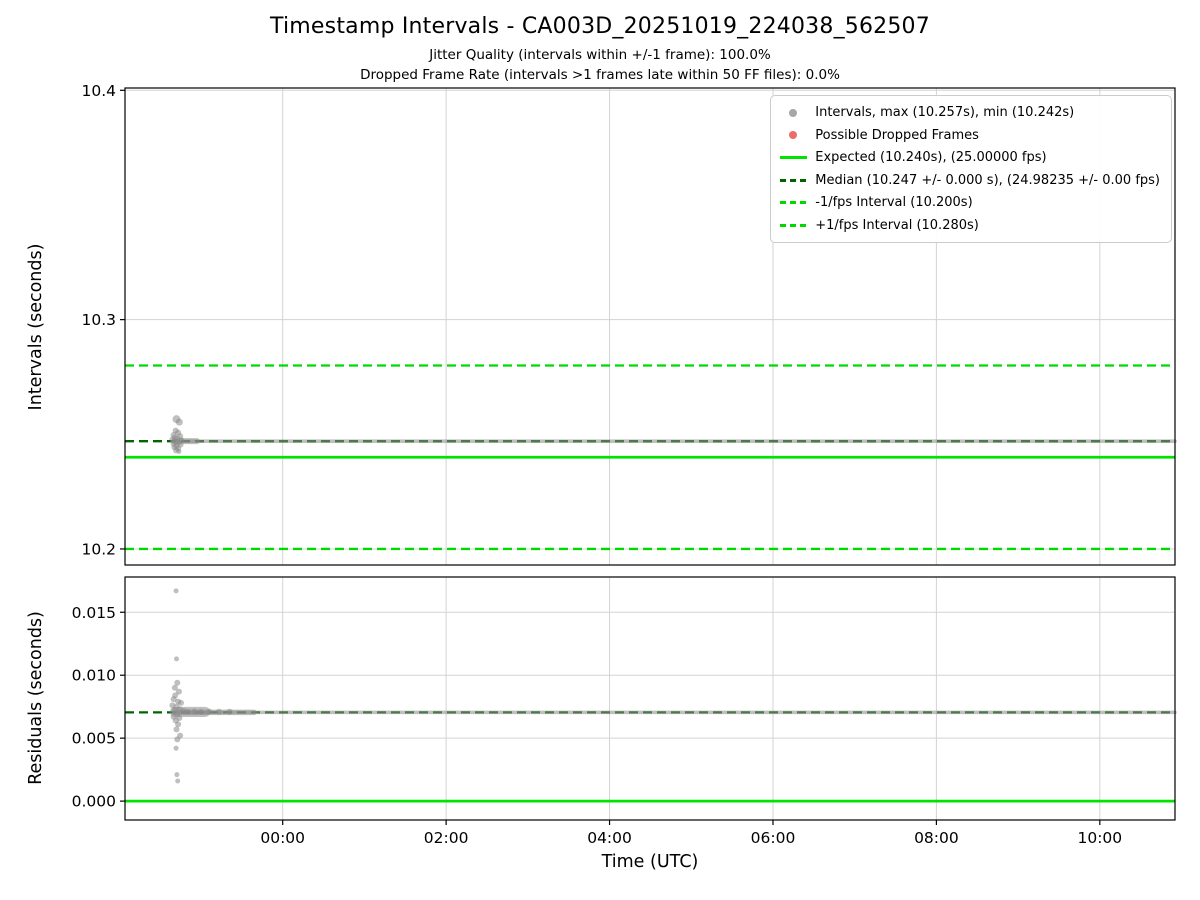 The height and width of the screenshot is (900, 1200). What do you see at coordinates (94, 802) in the screenshot?
I see `svg-text: 0.000` at bounding box center [94, 802].